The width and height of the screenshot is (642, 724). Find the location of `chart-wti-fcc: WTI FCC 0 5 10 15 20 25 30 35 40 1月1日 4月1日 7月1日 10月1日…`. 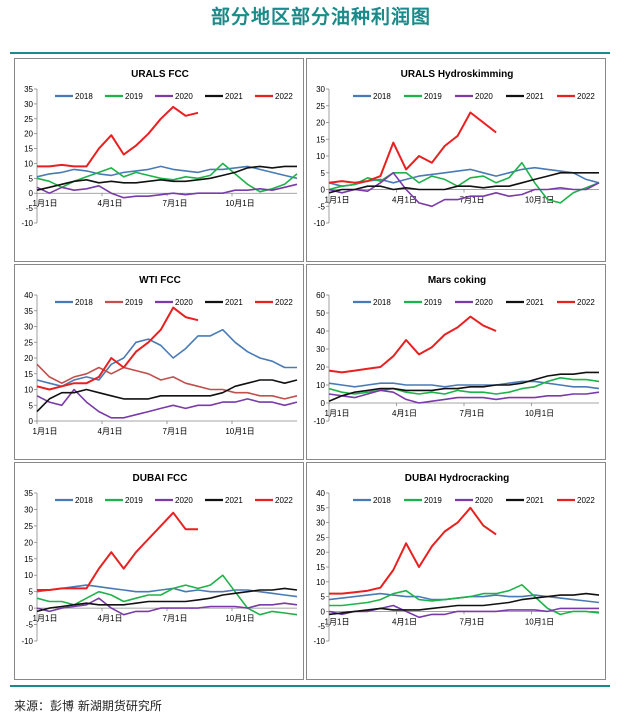

chart-wti-fcc: WTI FCC 0 5 10 15 20 25 30 35 40 1月1日 4月1日 7月1日 10月1日… is located at coordinates (161, 355).